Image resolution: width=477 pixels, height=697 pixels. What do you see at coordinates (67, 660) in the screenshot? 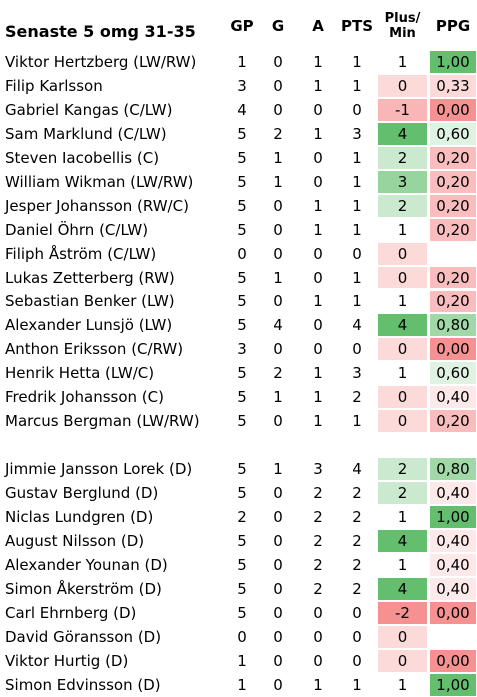
I see `player-name: Viktor Hurtig (D)` at bounding box center [67, 660].